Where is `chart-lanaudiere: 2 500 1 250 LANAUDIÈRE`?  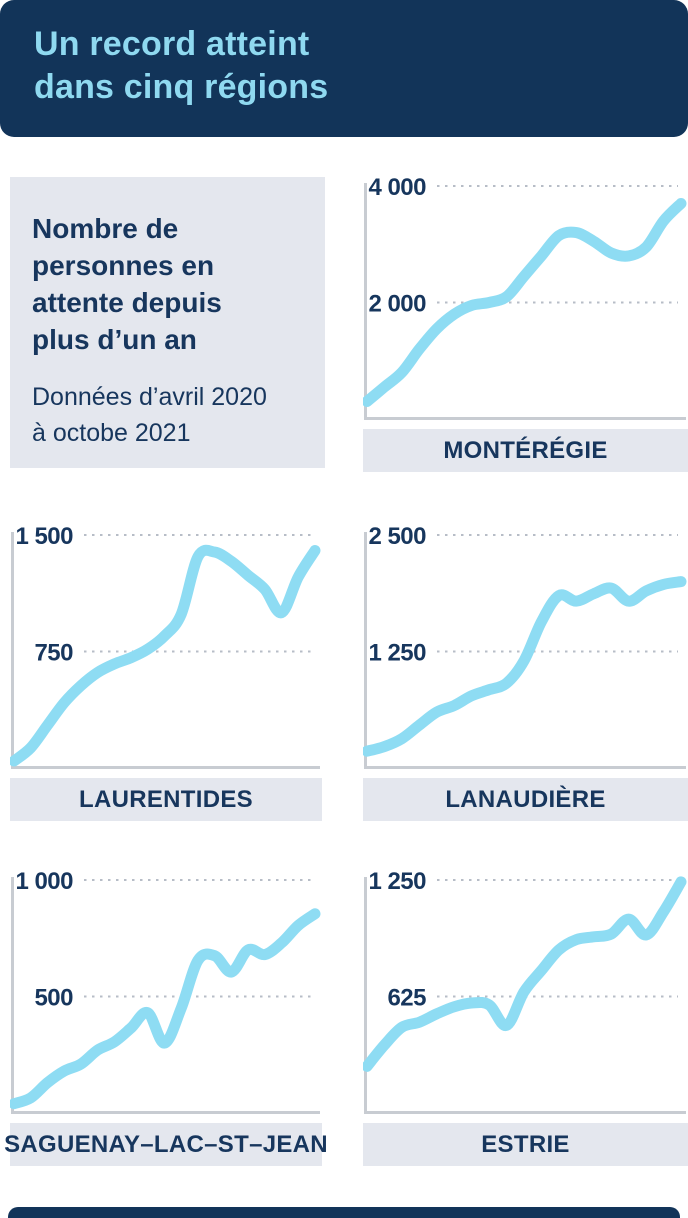
chart-lanaudiere: 2 500 1 250 LANAUDIÈRE is located at coordinates (525, 673).